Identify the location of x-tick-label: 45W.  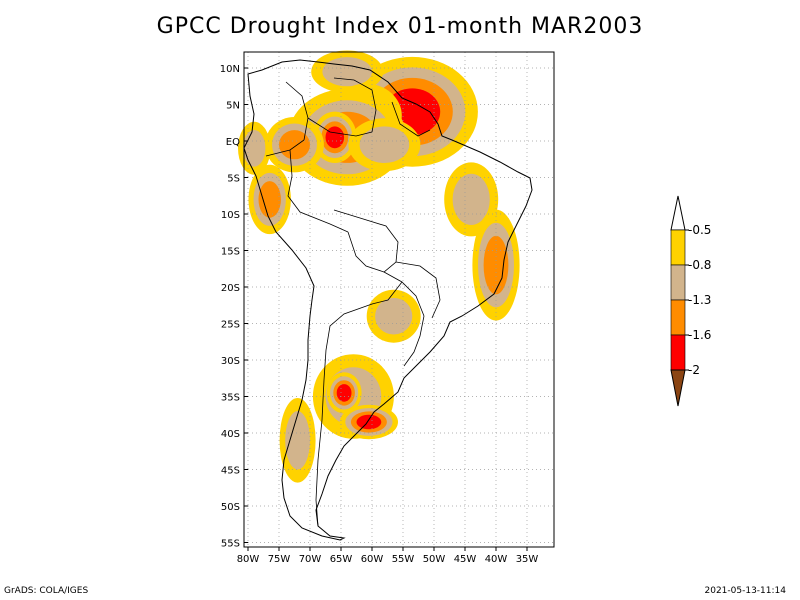
(465, 559).